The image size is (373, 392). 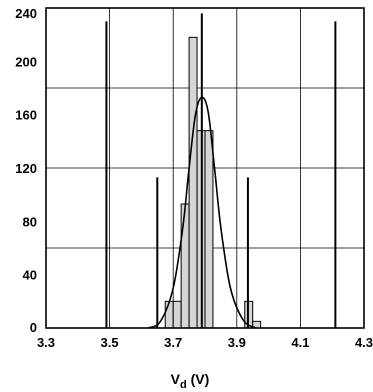 I want to click on x-axis-title: Vd (V), so click(x=190, y=381).